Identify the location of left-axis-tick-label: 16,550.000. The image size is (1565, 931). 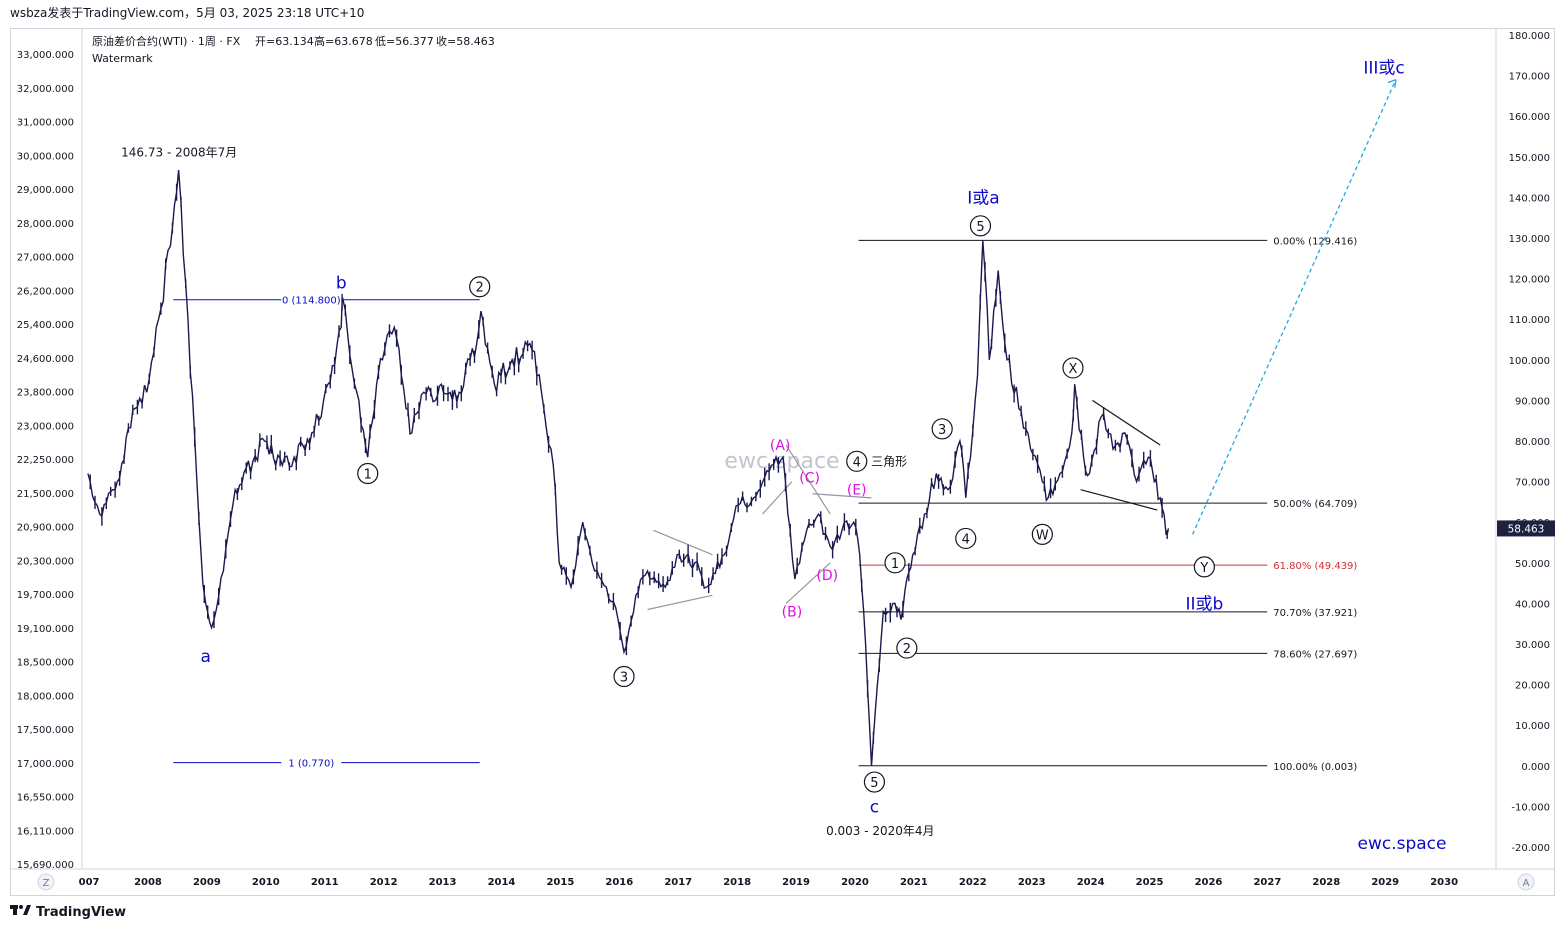
(45, 798).